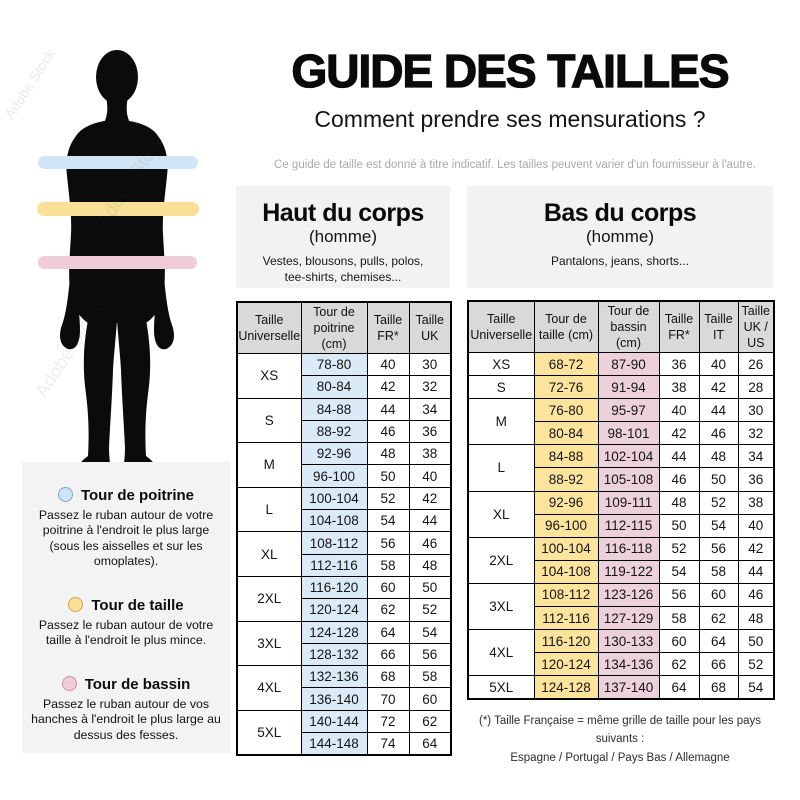 The image size is (800, 800). I want to click on table-row: 5XL 140-144 72 62, so click(344, 732).